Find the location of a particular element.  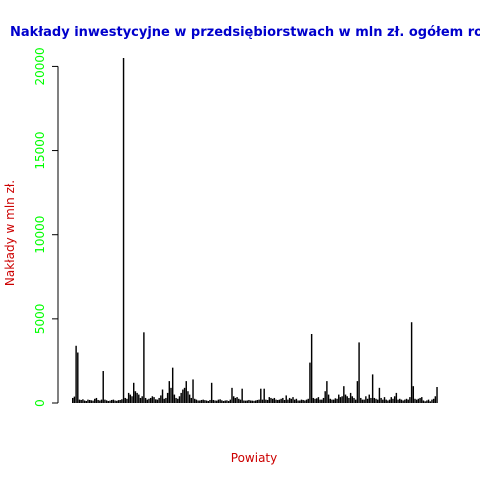

y-tick-label: 10000 is located at coordinates (40, 235).